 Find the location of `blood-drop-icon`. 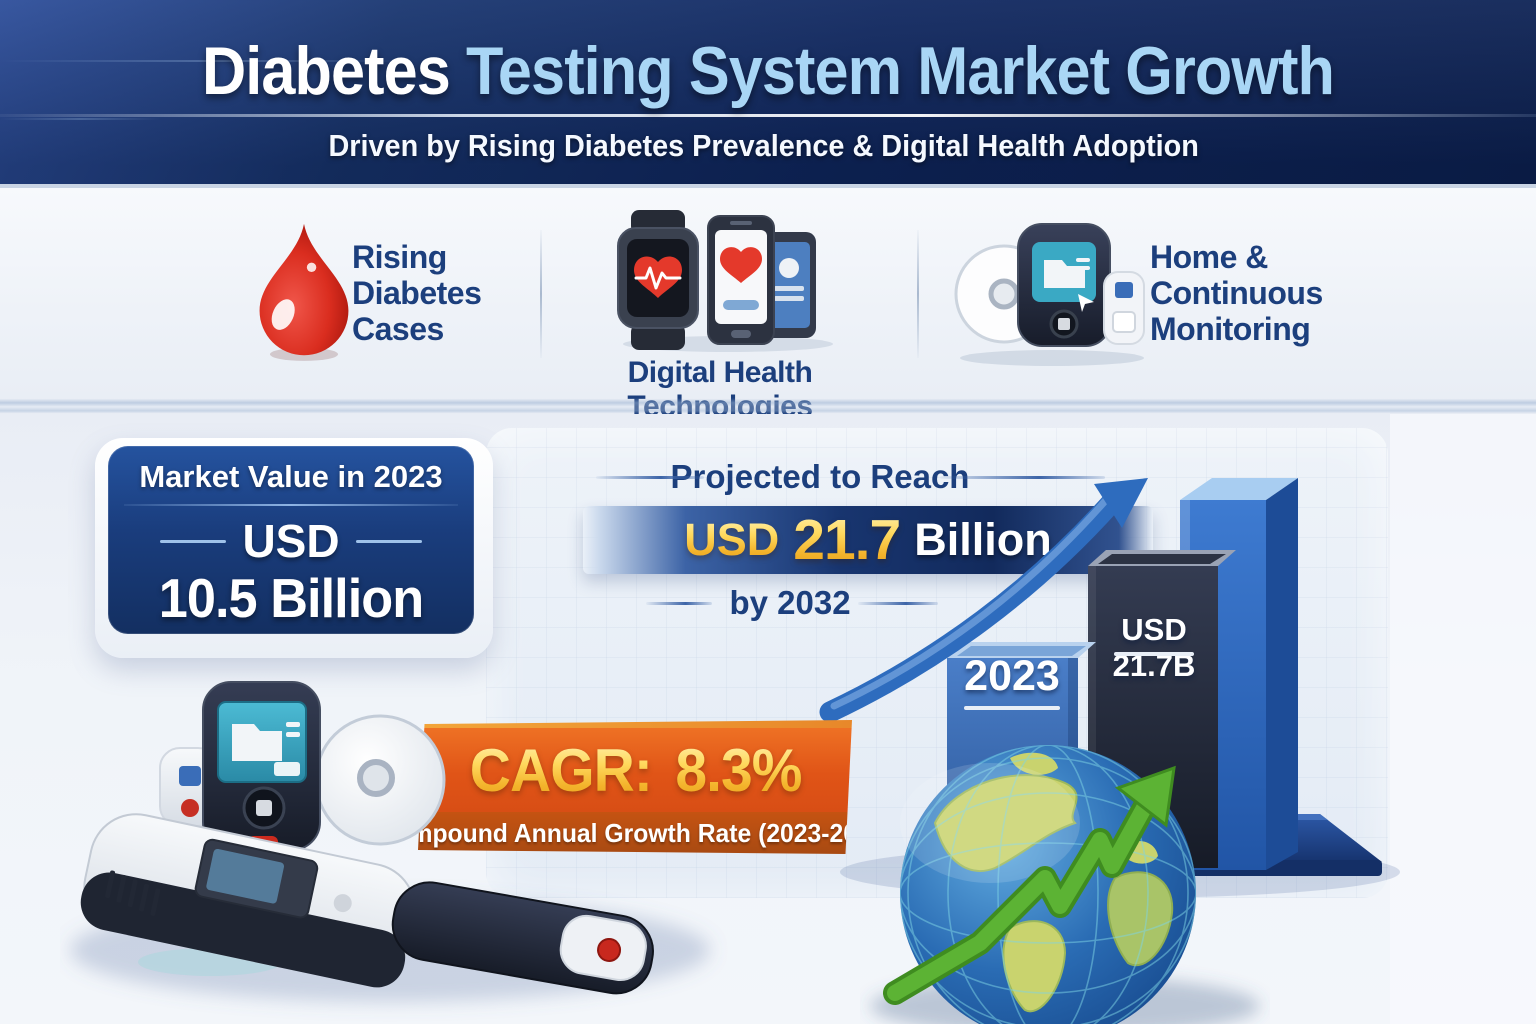

blood-drop-icon is located at coordinates (304, 292).